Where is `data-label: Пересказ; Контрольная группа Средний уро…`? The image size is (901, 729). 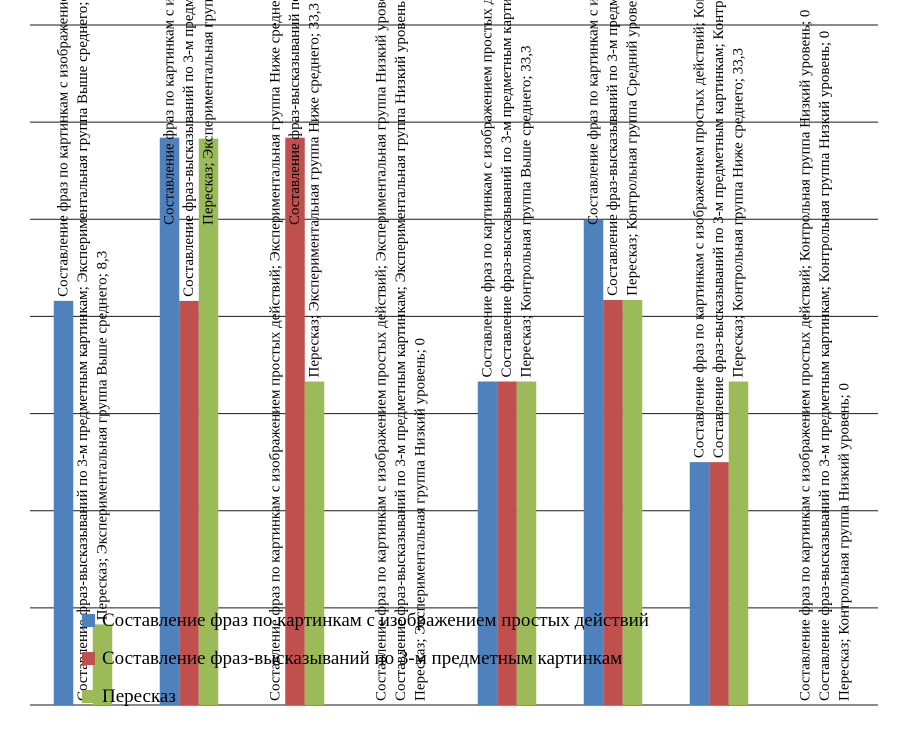 data-label: Пересказ; Контрольная группа Средний уро… is located at coordinates (633, 148).